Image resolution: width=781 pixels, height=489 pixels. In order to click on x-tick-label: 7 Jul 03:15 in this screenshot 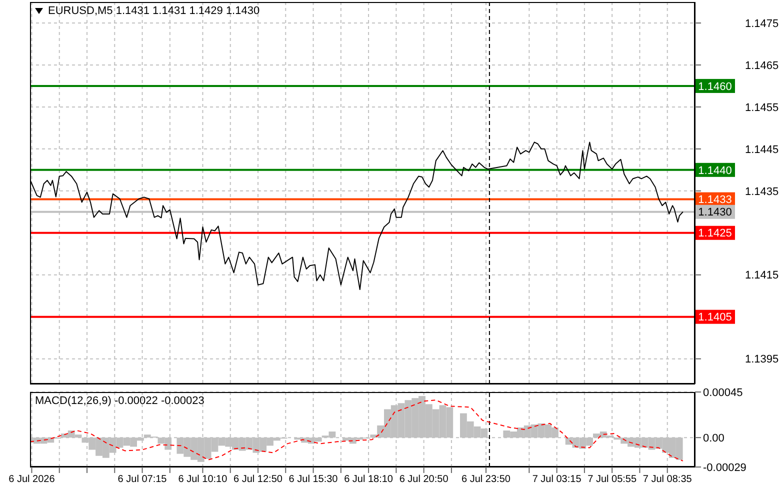, I will do `click(557, 480)`.